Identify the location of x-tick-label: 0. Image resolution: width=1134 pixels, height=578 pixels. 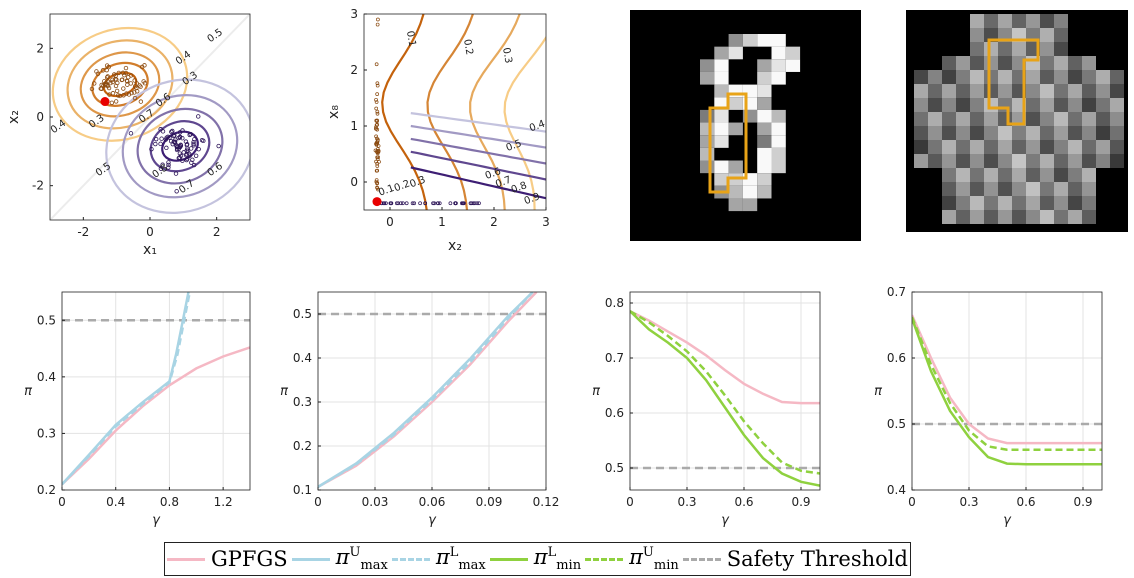
(150, 232).